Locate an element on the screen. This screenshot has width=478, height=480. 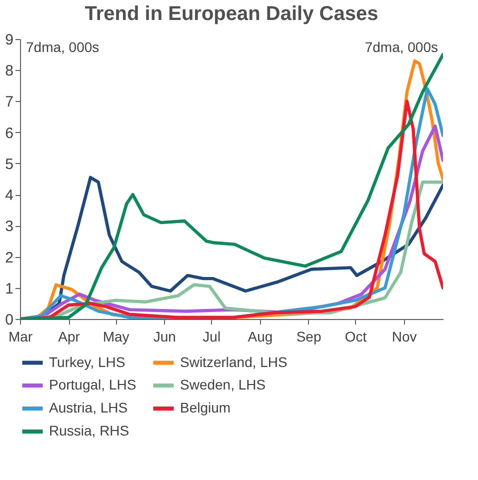
legend-label: Russia, RHS is located at coordinates (89, 430).